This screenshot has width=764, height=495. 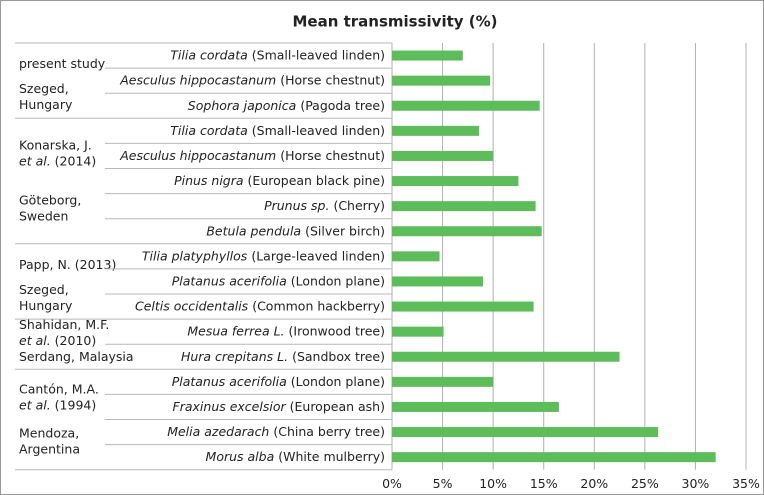 I want to click on species: Sophora japonica, so click(x=242, y=104).